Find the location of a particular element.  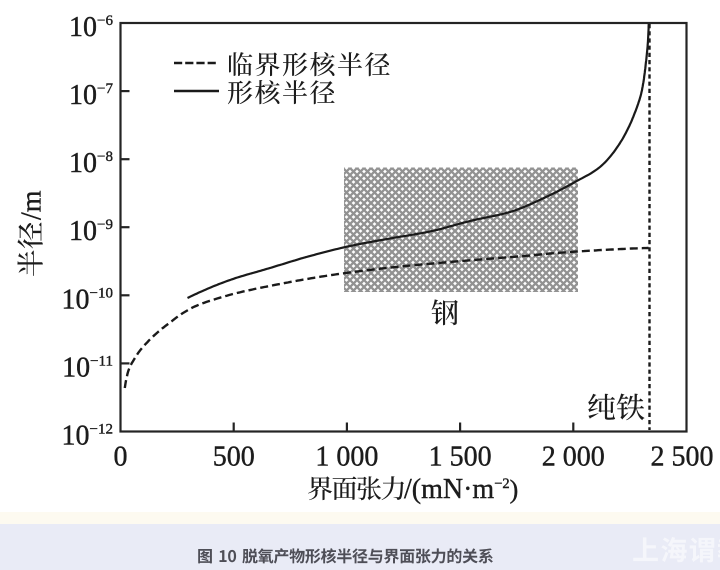

svg-text: 1 000 is located at coordinates (346, 457).